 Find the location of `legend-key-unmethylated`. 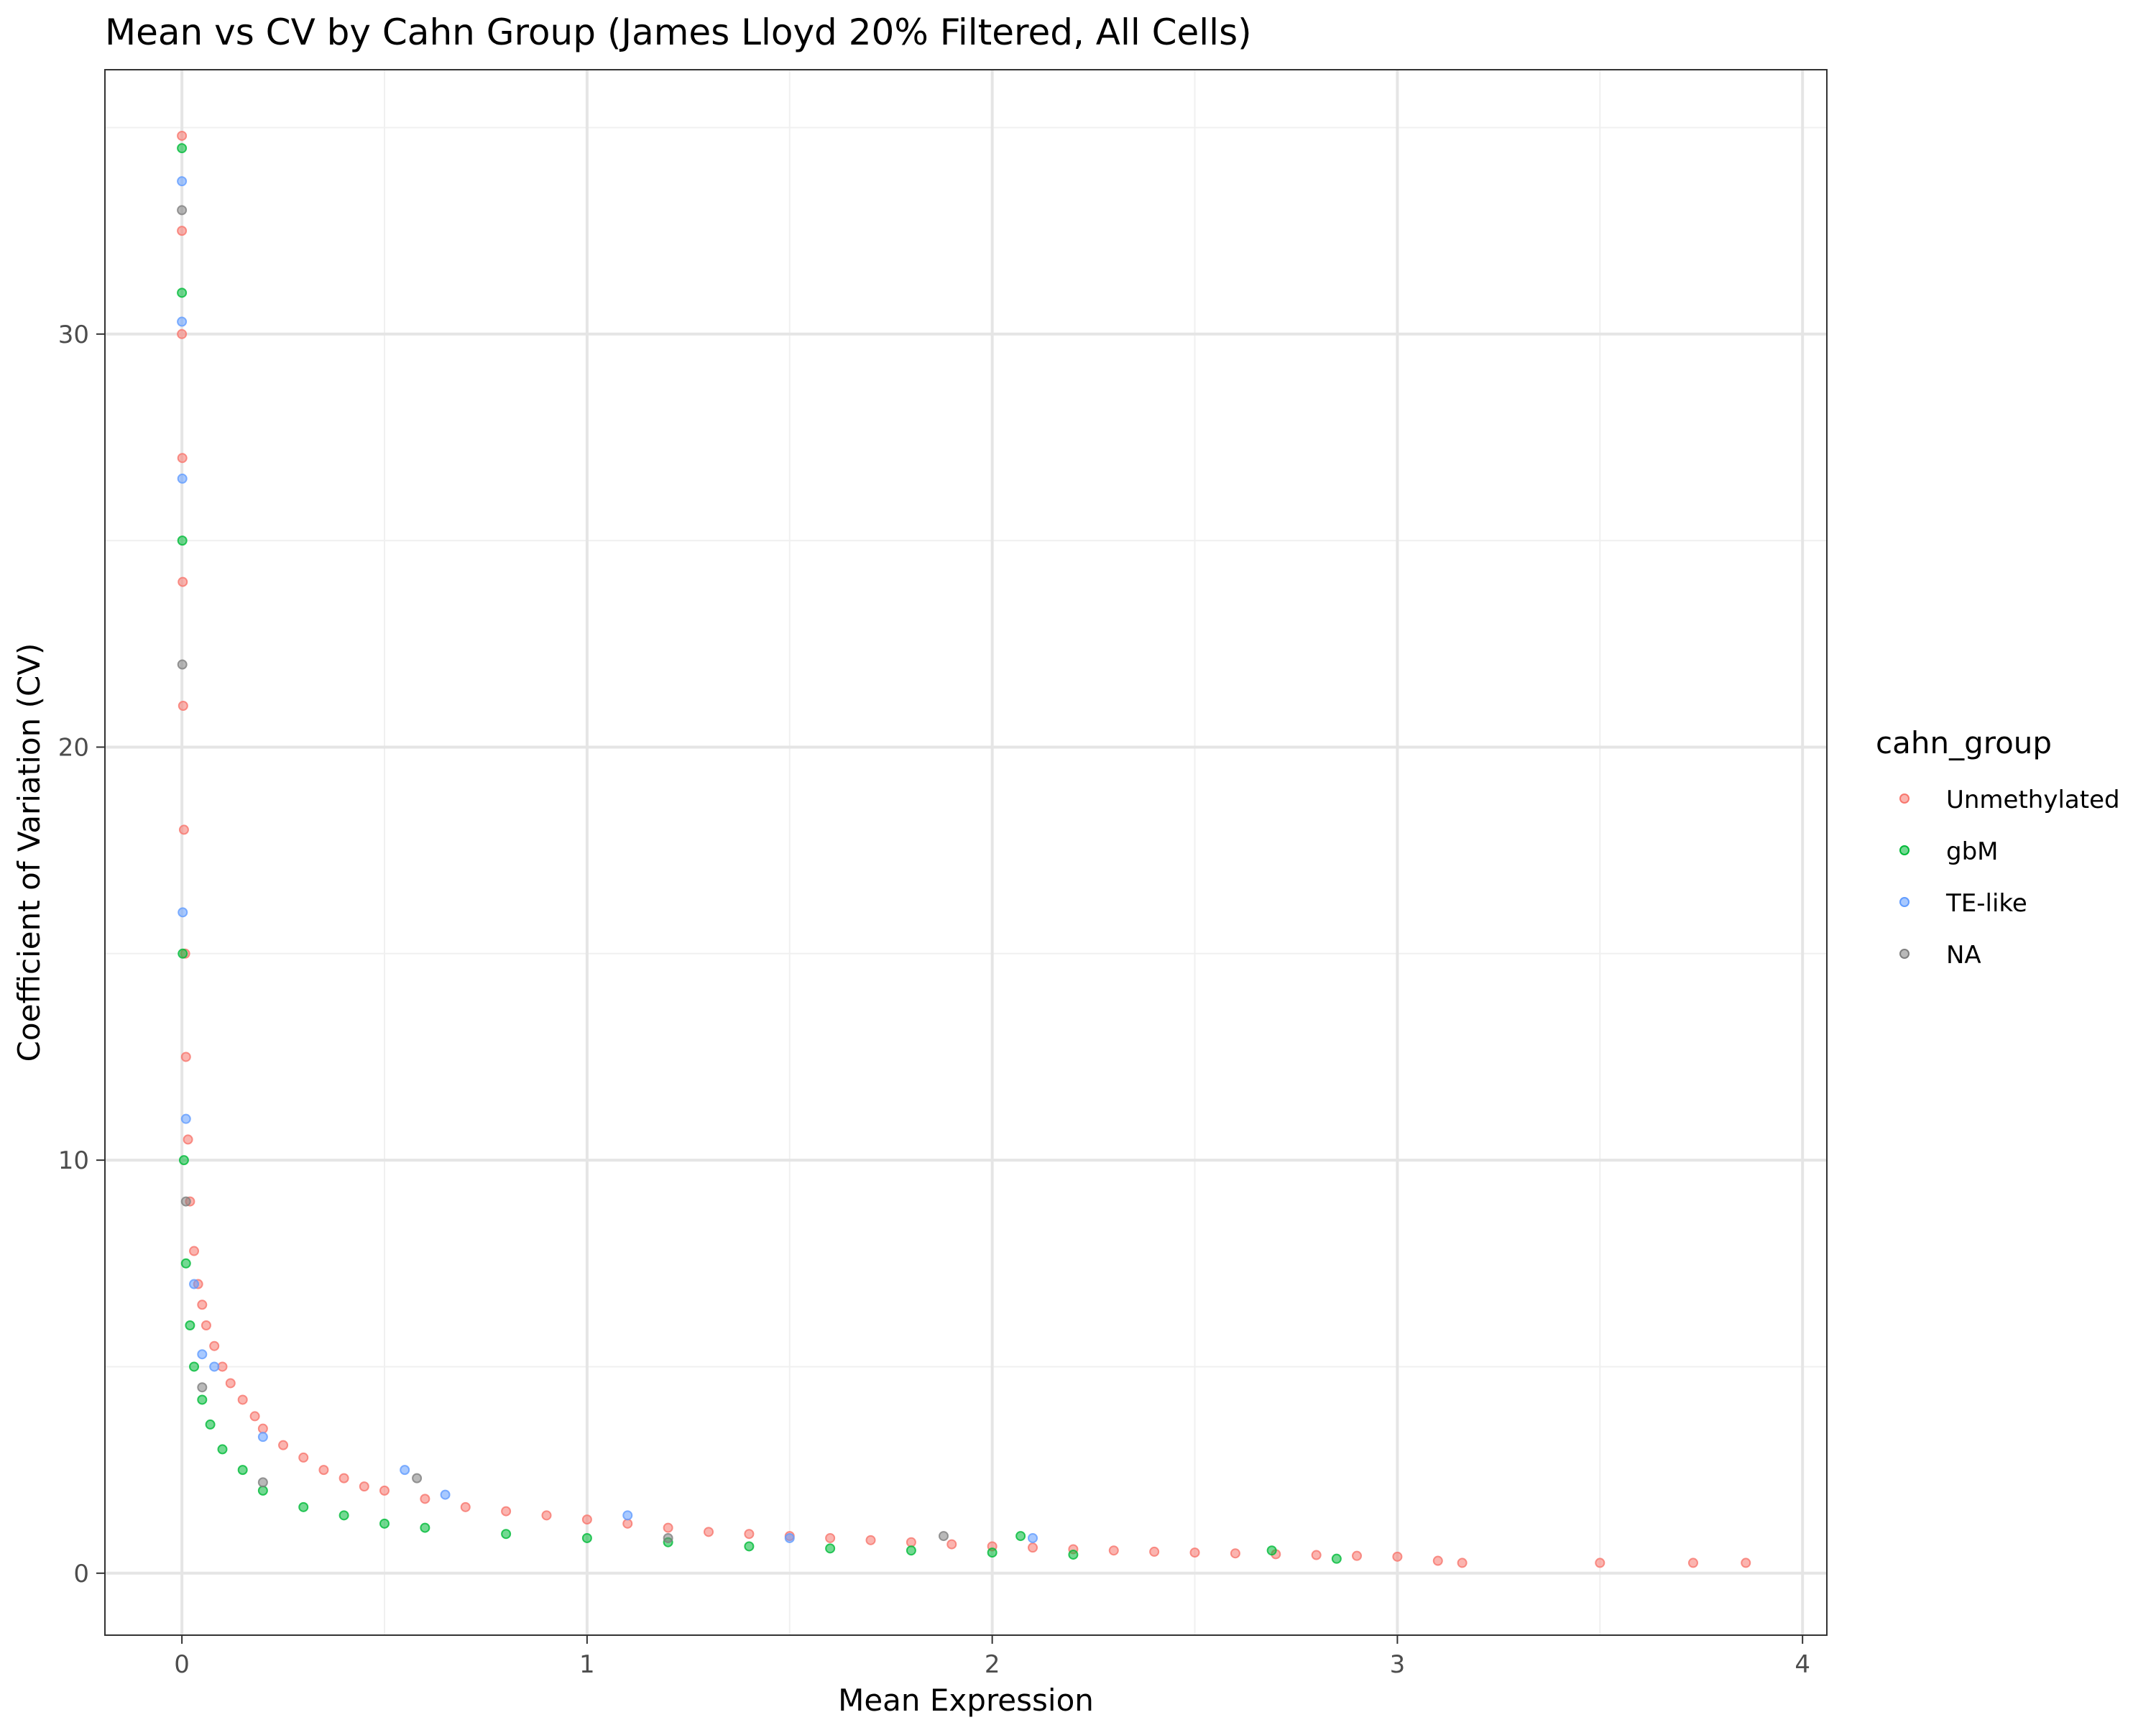

legend-key-unmethylated is located at coordinates (1904, 799).